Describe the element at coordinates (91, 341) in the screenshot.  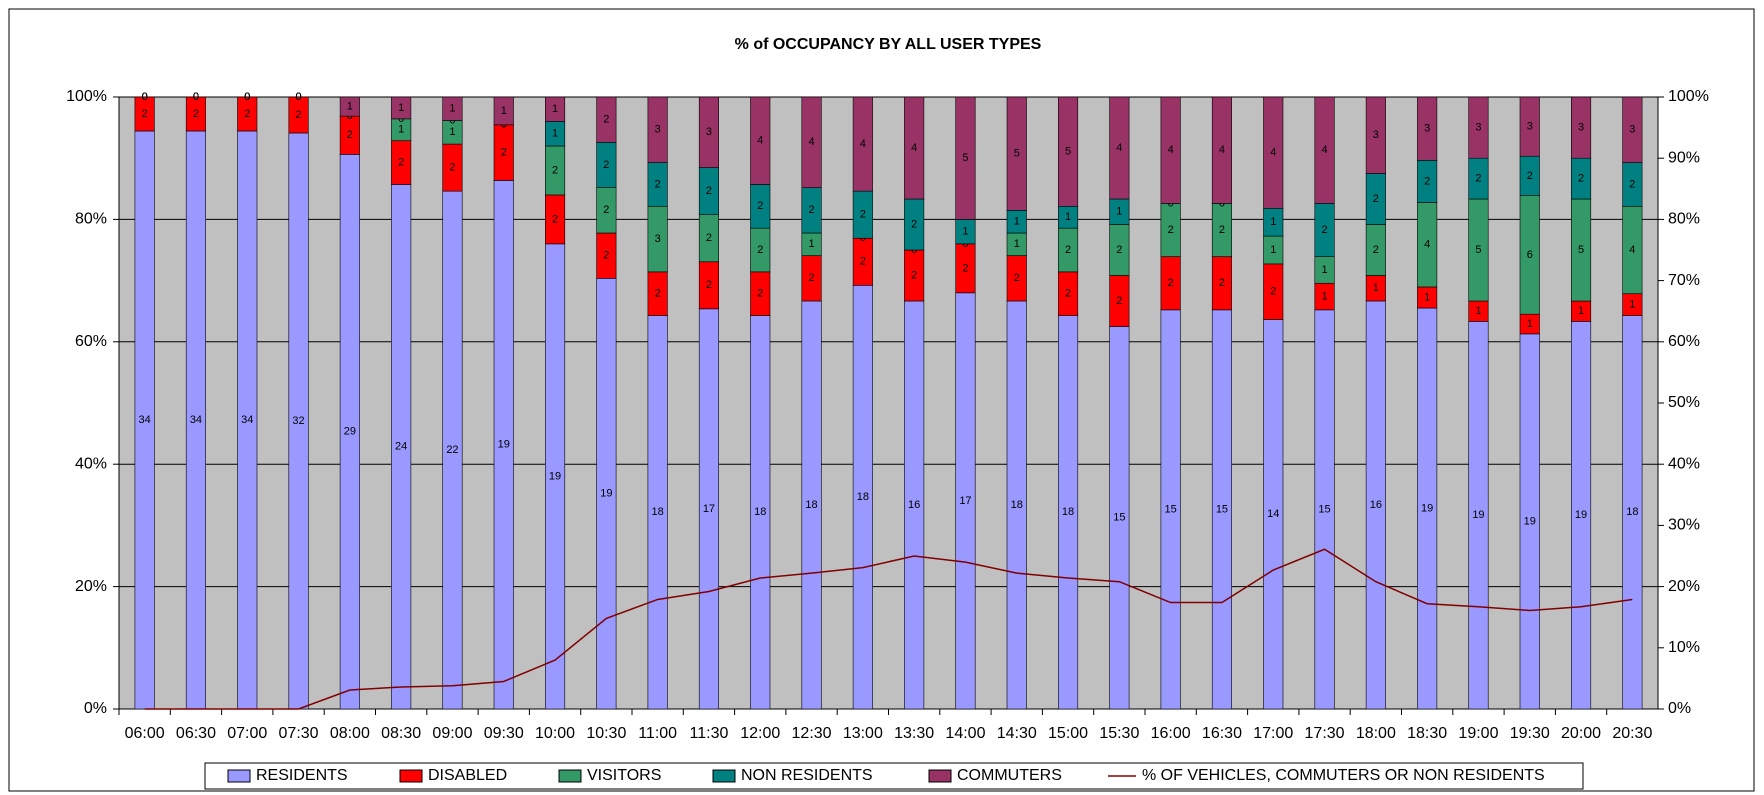
I see `y-tick-label: 60%` at that location.